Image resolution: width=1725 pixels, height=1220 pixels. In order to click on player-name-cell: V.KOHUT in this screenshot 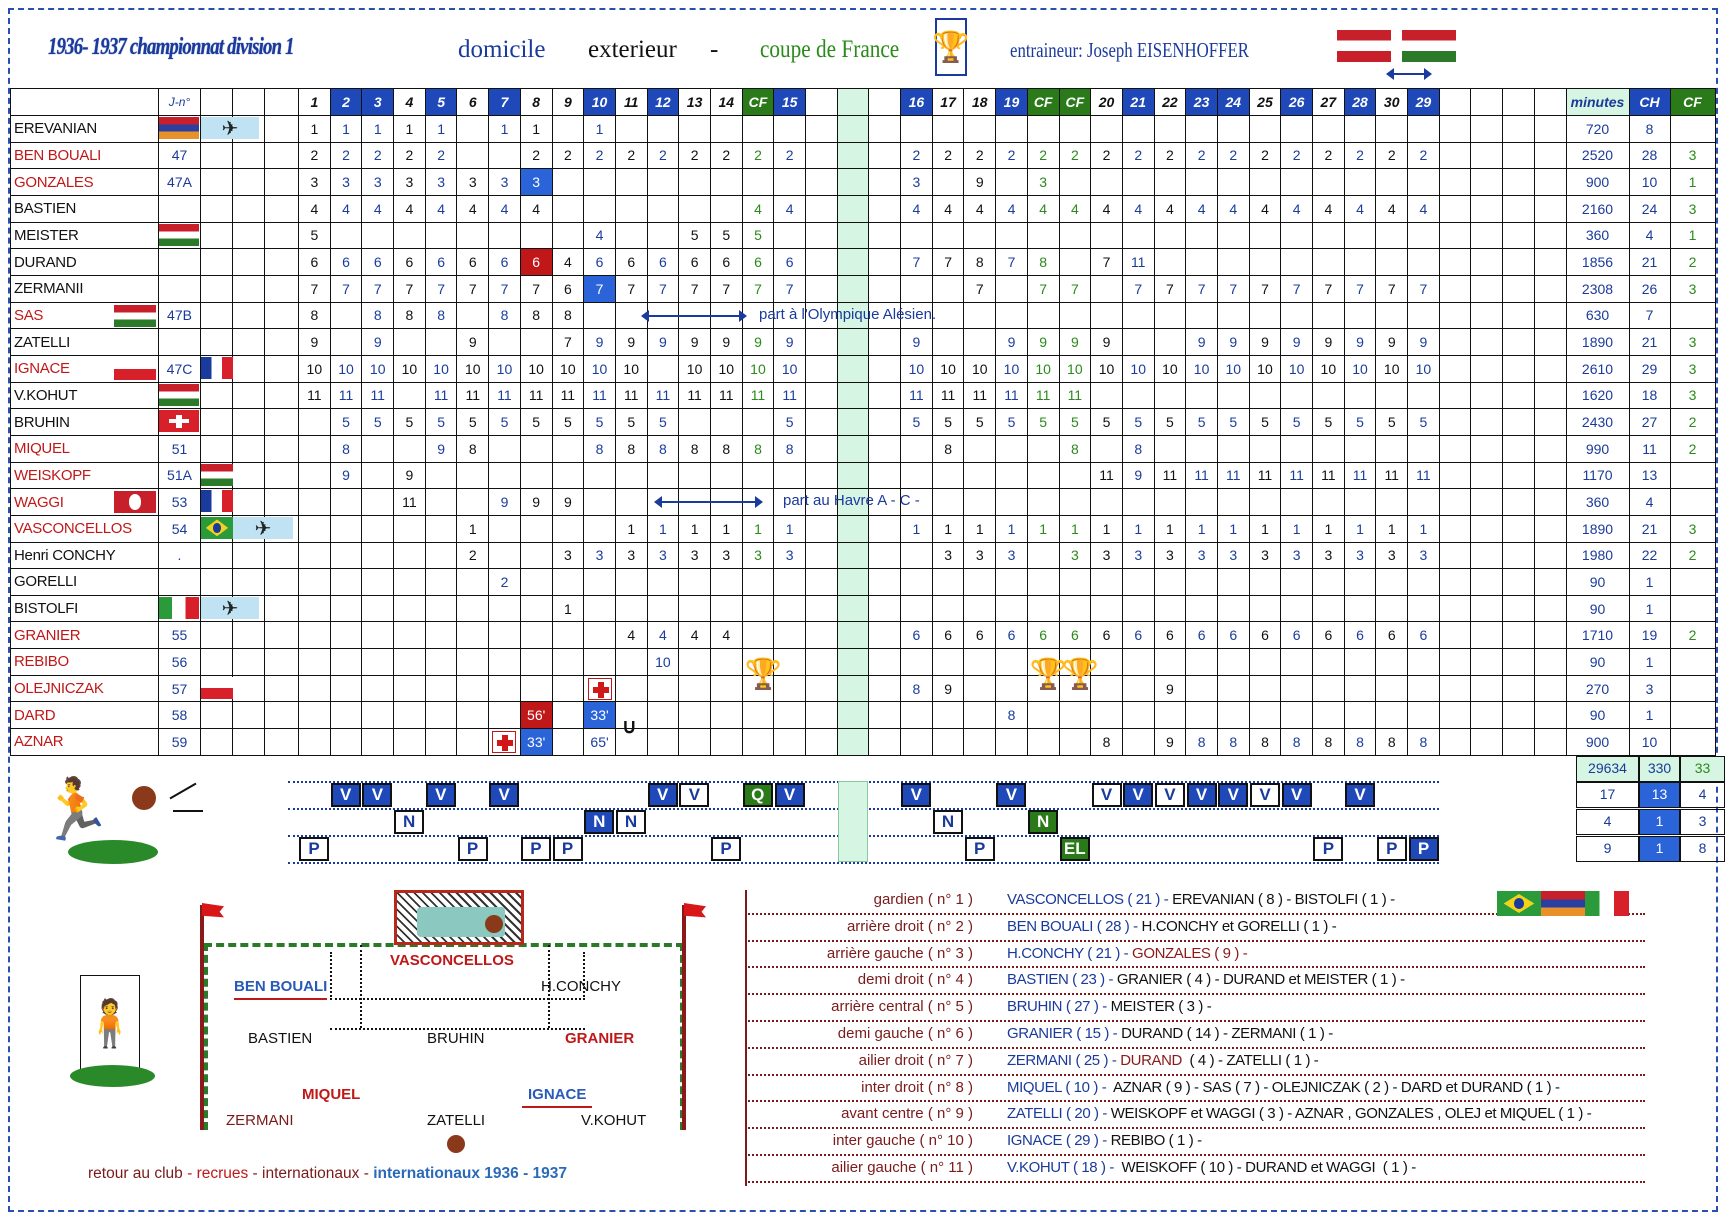, I will do `click(84, 395)`.